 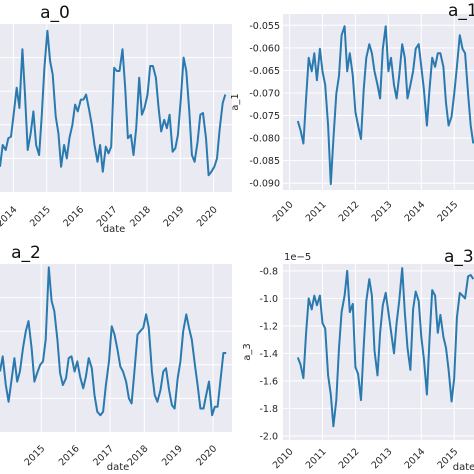 I want to click on x-tick-label-a3: 2013, so click(x=382, y=458).